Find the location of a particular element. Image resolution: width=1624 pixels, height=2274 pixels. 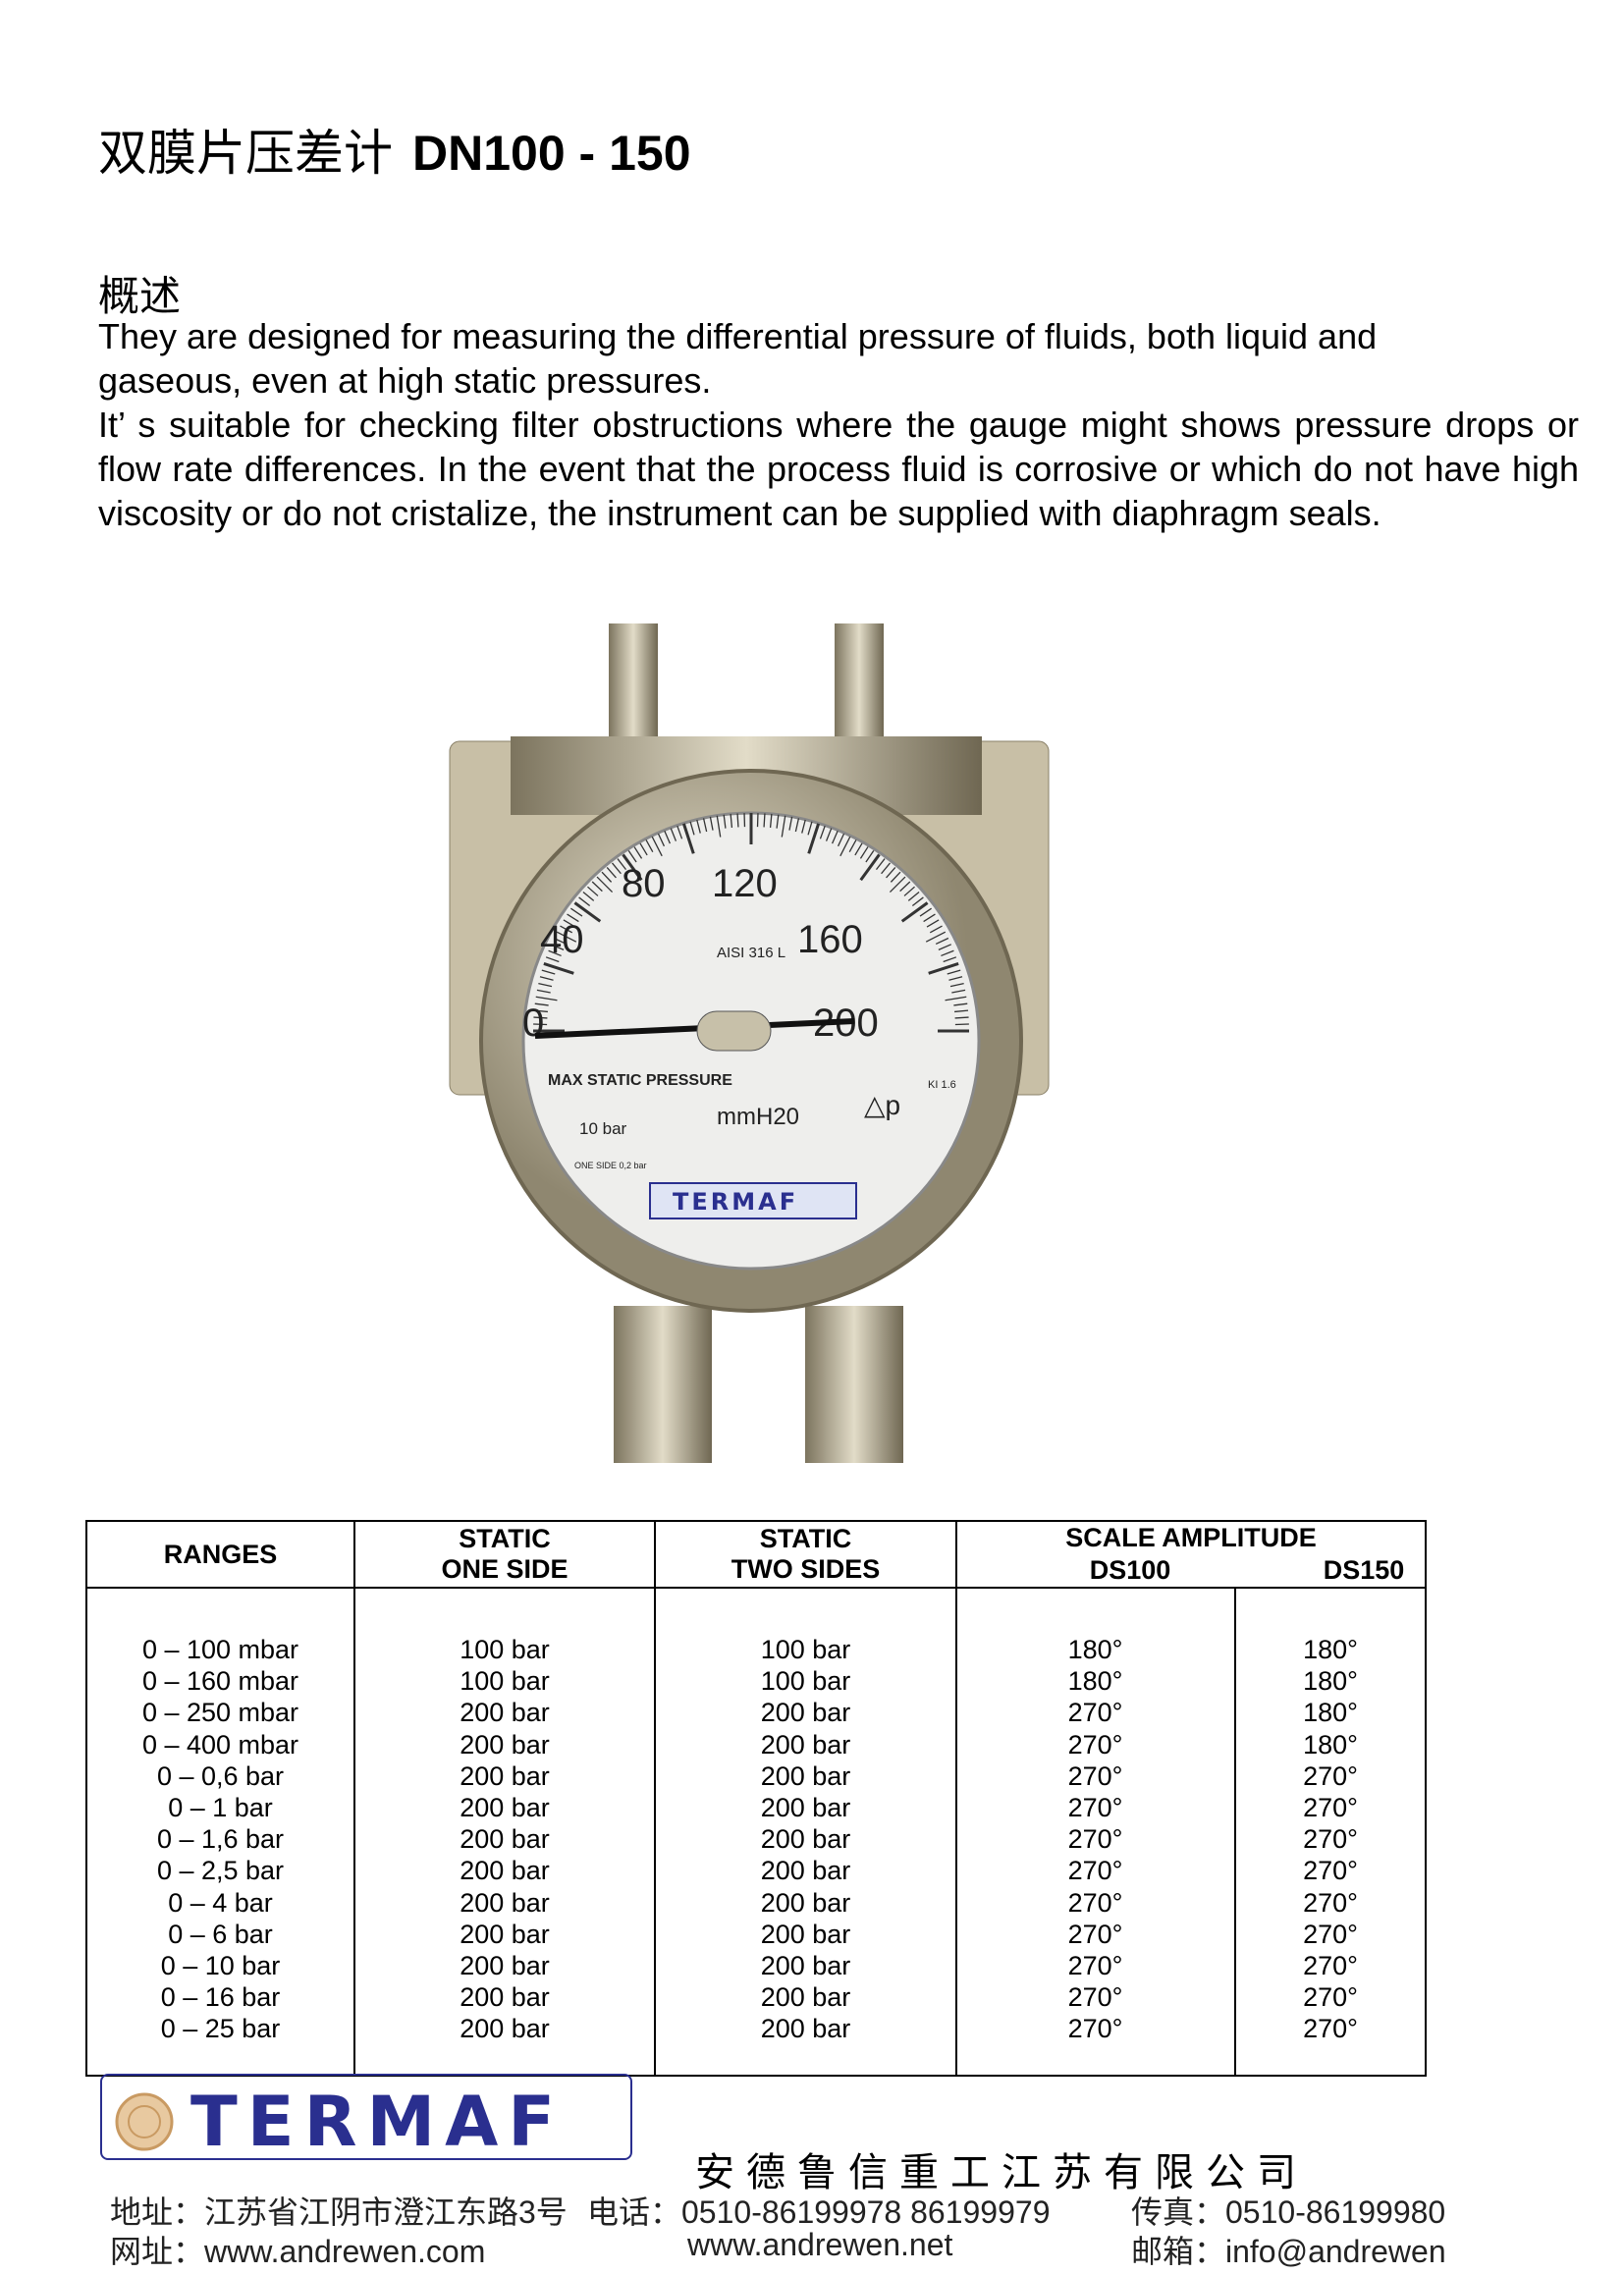

table-cell: 0 – 1,6 bar is located at coordinates (220, 1839).